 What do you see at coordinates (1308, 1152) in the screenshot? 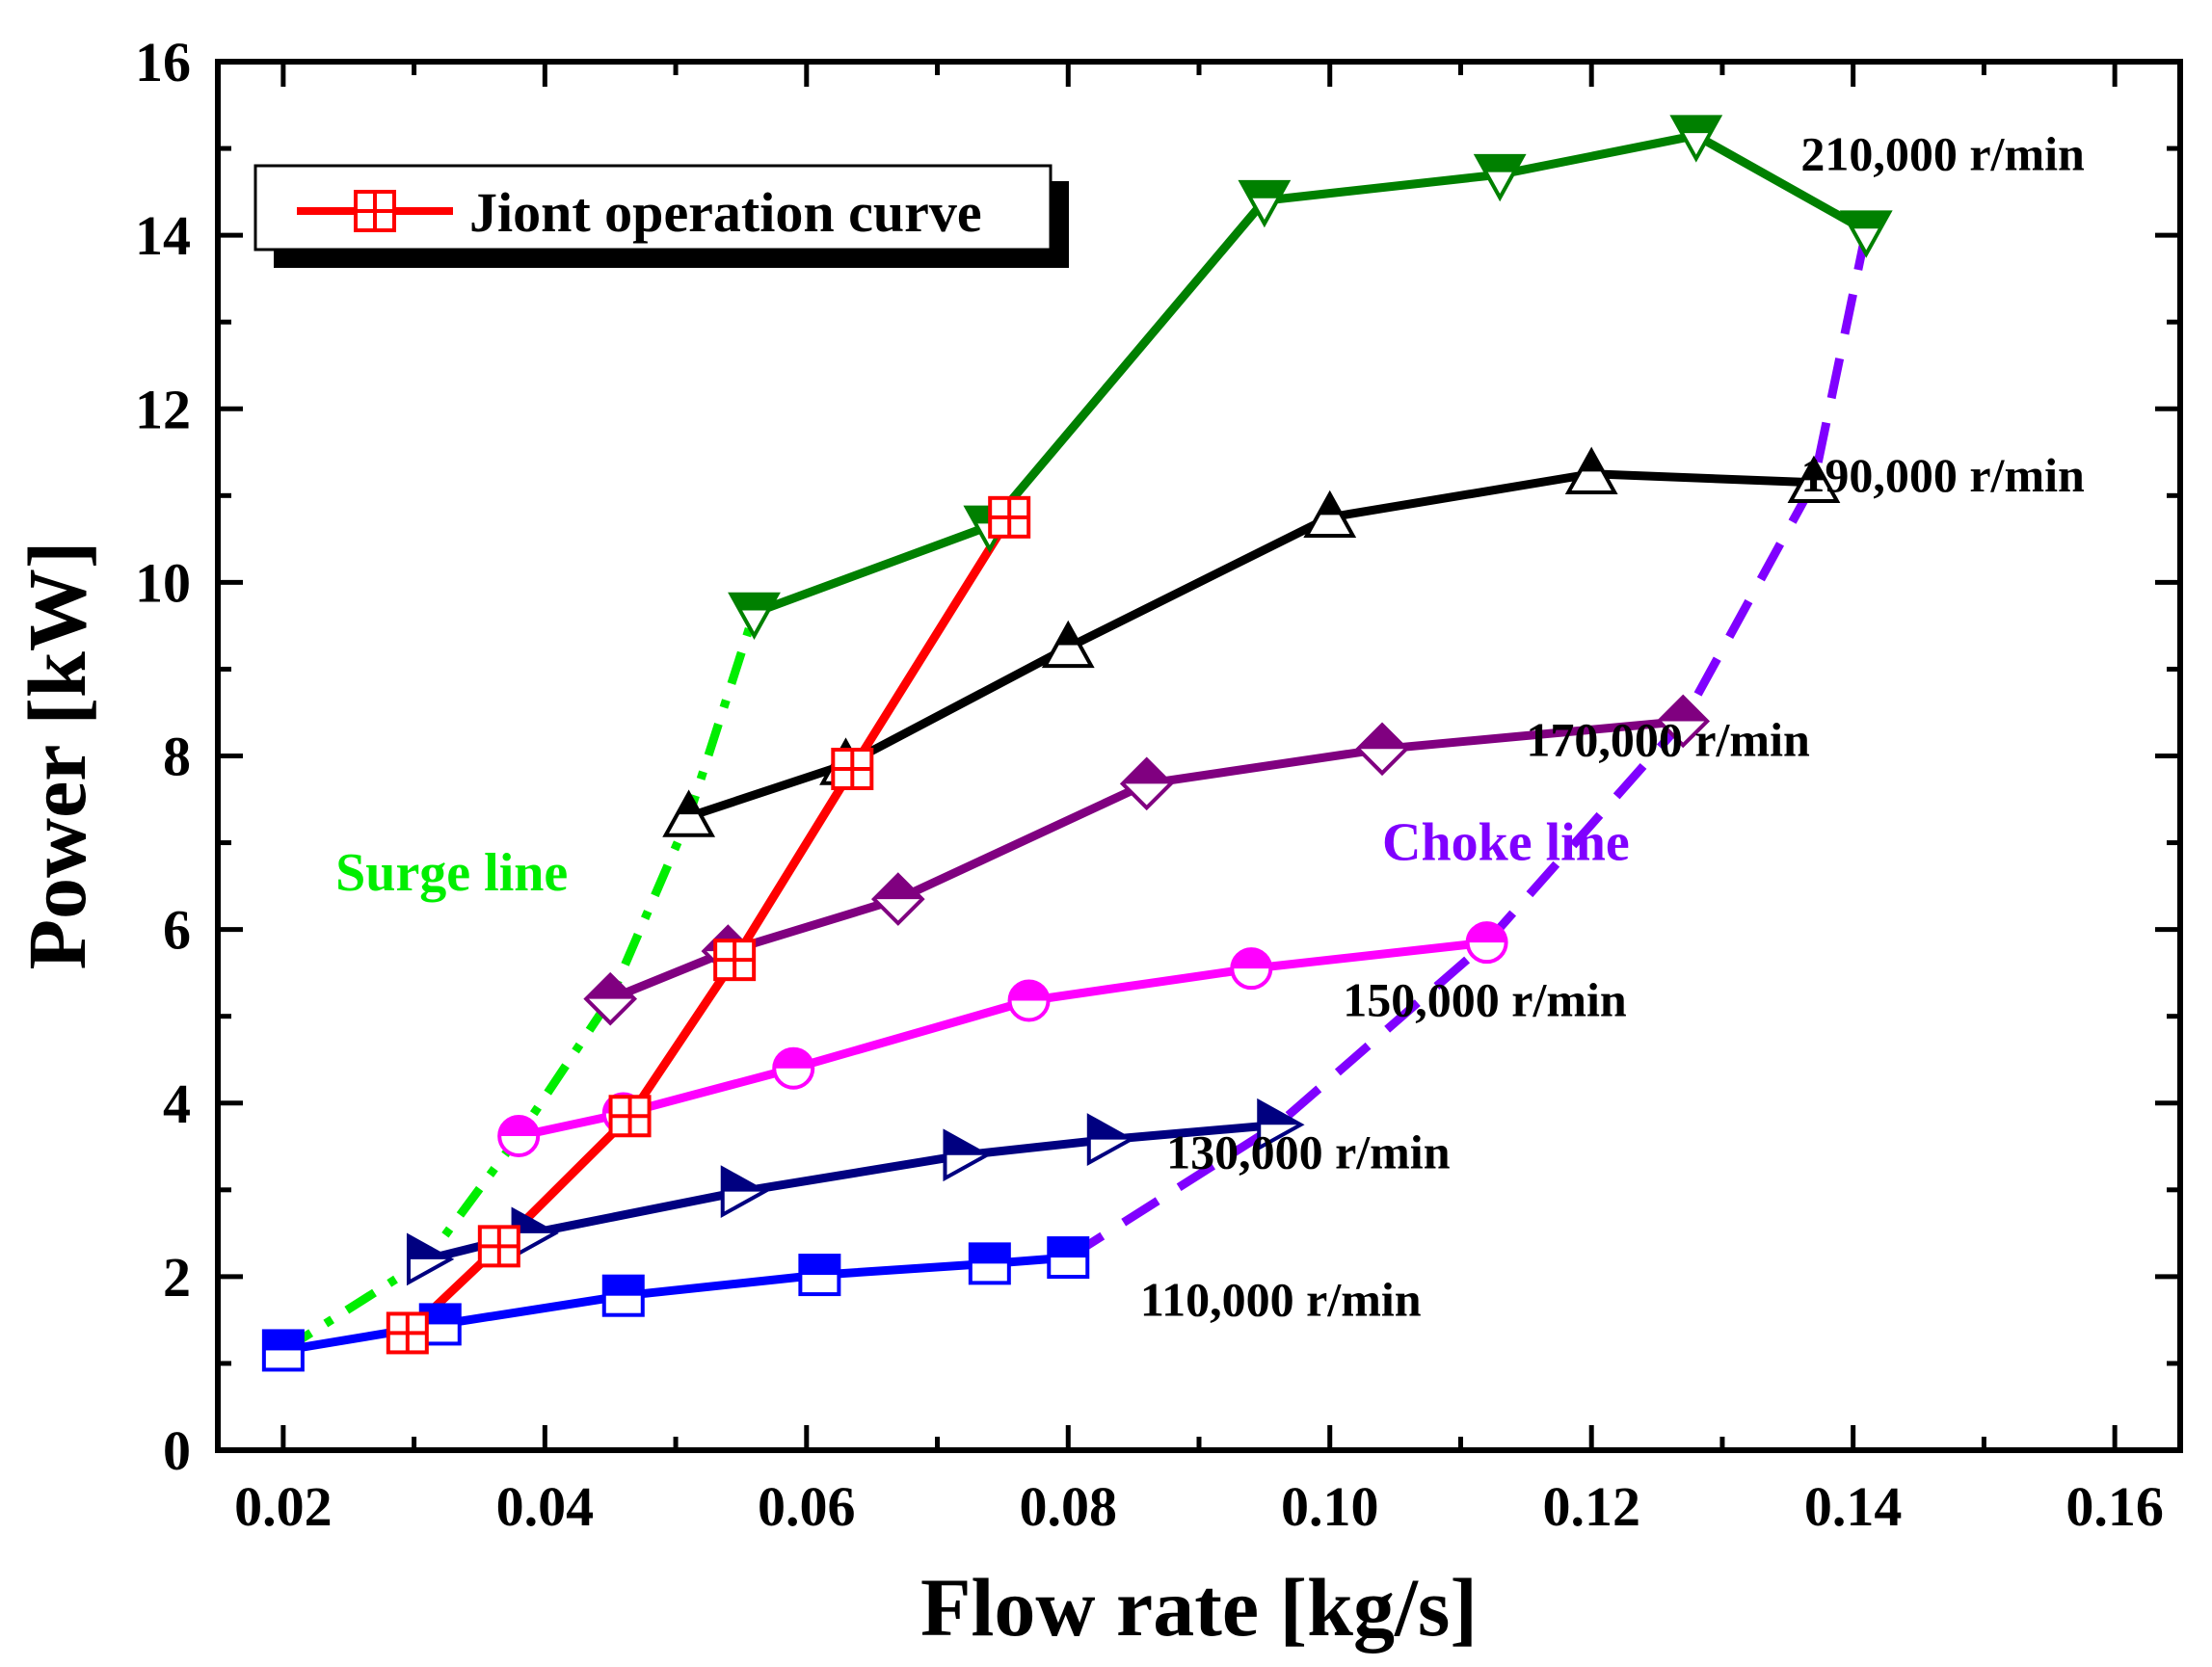
I see `annotation-130-000-r-min: 130,000 r/min` at bounding box center [1308, 1152].